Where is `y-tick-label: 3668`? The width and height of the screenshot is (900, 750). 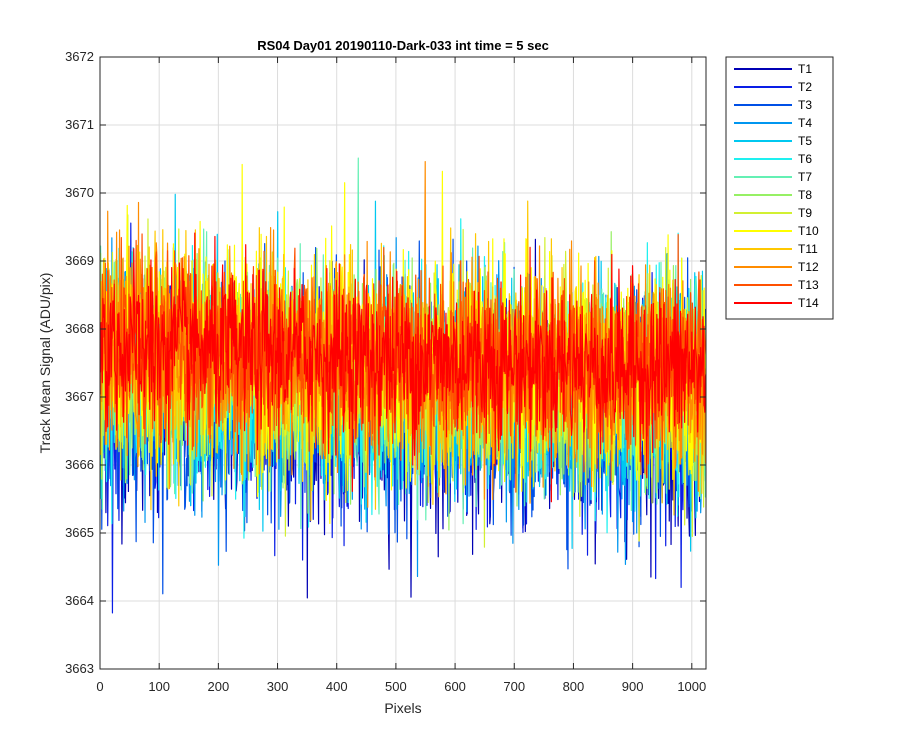 y-tick-label: 3668 is located at coordinates (79, 328).